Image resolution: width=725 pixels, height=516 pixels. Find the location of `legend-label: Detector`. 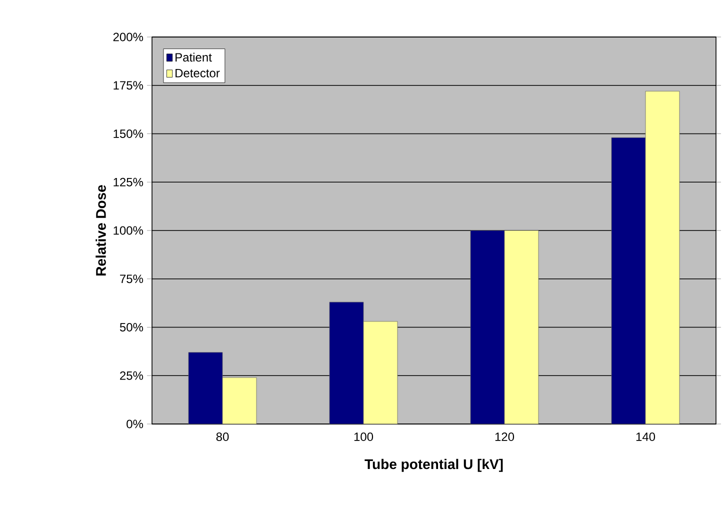

legend-label: Detector is located at coordinates (198, 73).